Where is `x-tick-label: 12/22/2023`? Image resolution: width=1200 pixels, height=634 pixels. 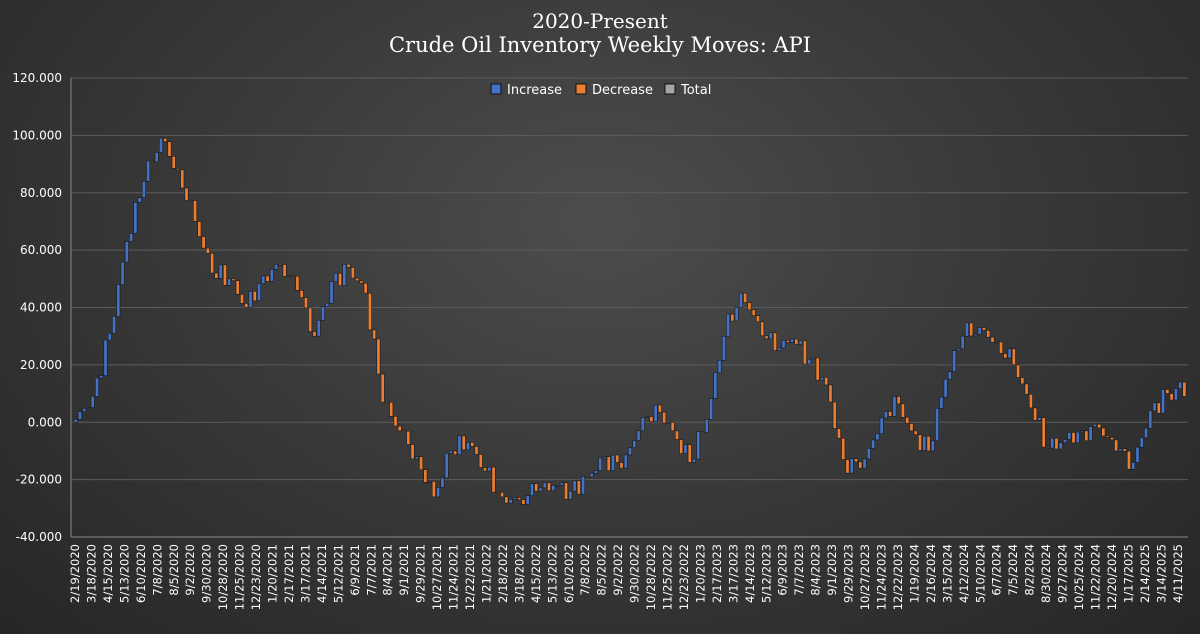
x-tick-label: 12/22/2023 is located at coordinates (898, 577).